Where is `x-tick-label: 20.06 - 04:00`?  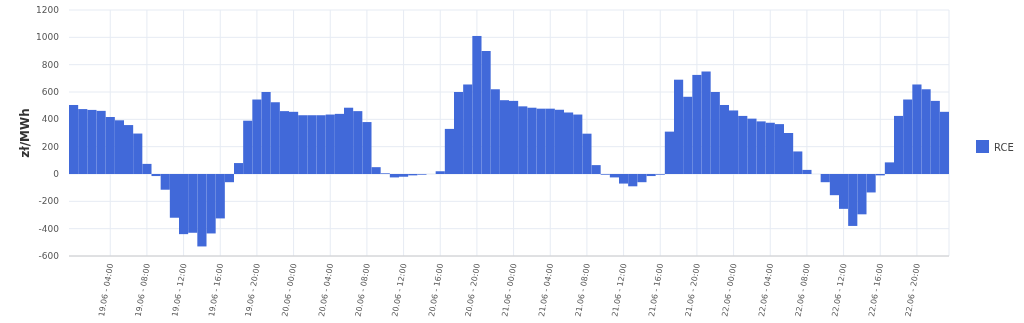 x-tick-label: 20.06 - 04:00 is located at coordinates (326, 290).